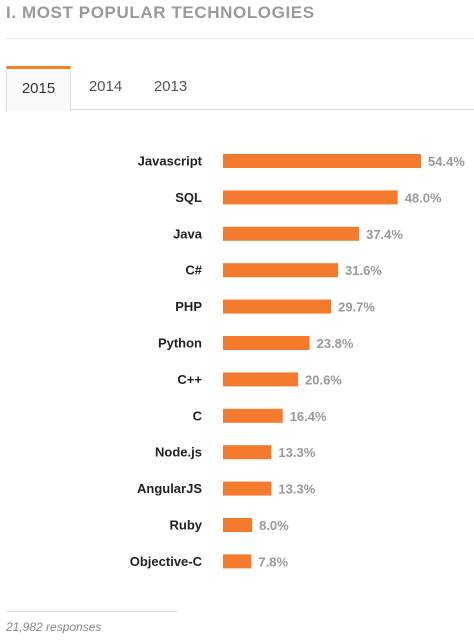 The image size is (474, 641). Describe the element at coordinates (105, 86) in the screenshot. I see `tab-2014: 2014` at that location.